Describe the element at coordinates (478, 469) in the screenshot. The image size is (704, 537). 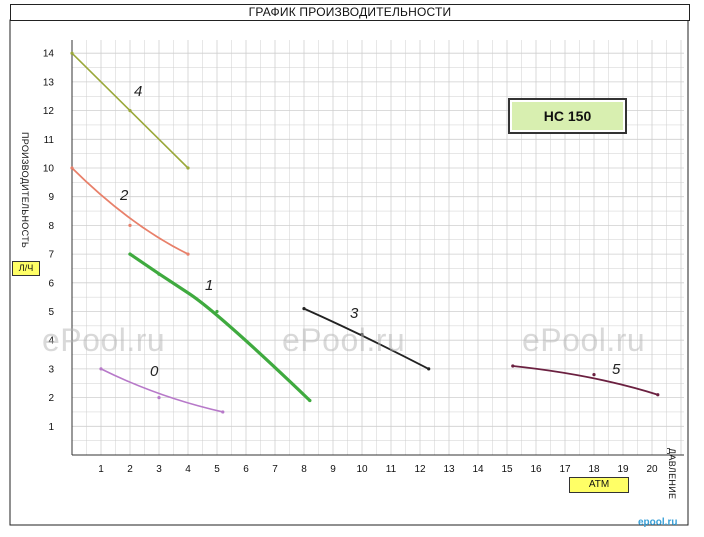
I see `x-tick-label: 14` at that location.